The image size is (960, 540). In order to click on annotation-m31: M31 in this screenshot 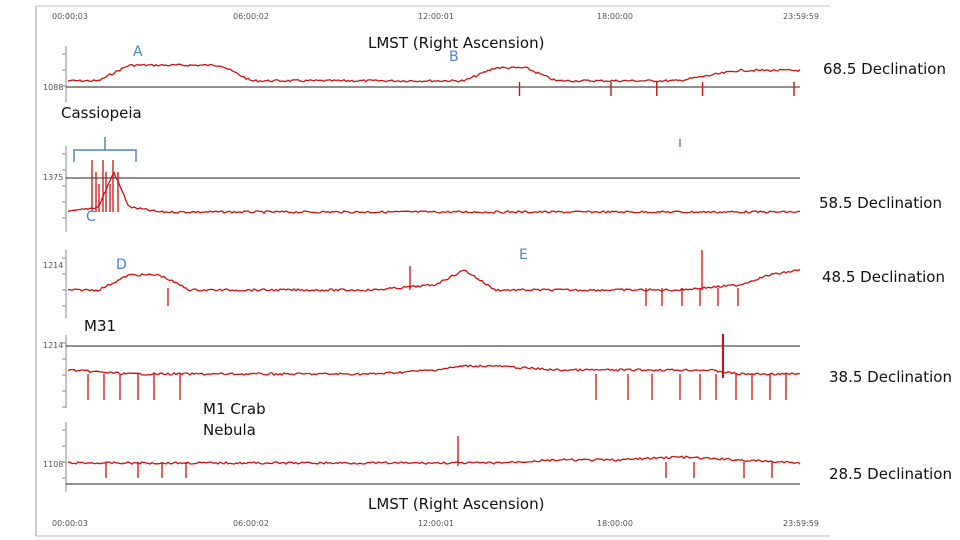, I will do `click(100, 326)`.